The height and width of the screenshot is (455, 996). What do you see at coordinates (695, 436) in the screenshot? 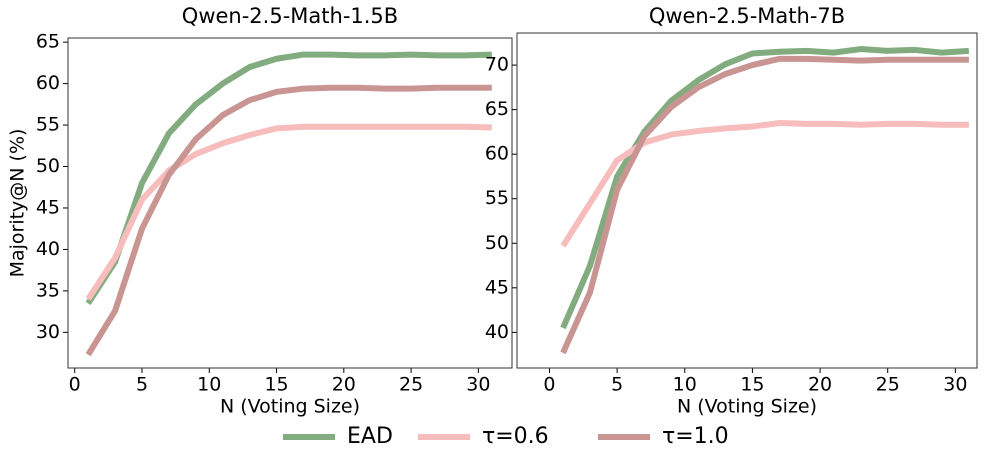
I see `legend-label: τ=1.0` at bounding box center [695, 436].